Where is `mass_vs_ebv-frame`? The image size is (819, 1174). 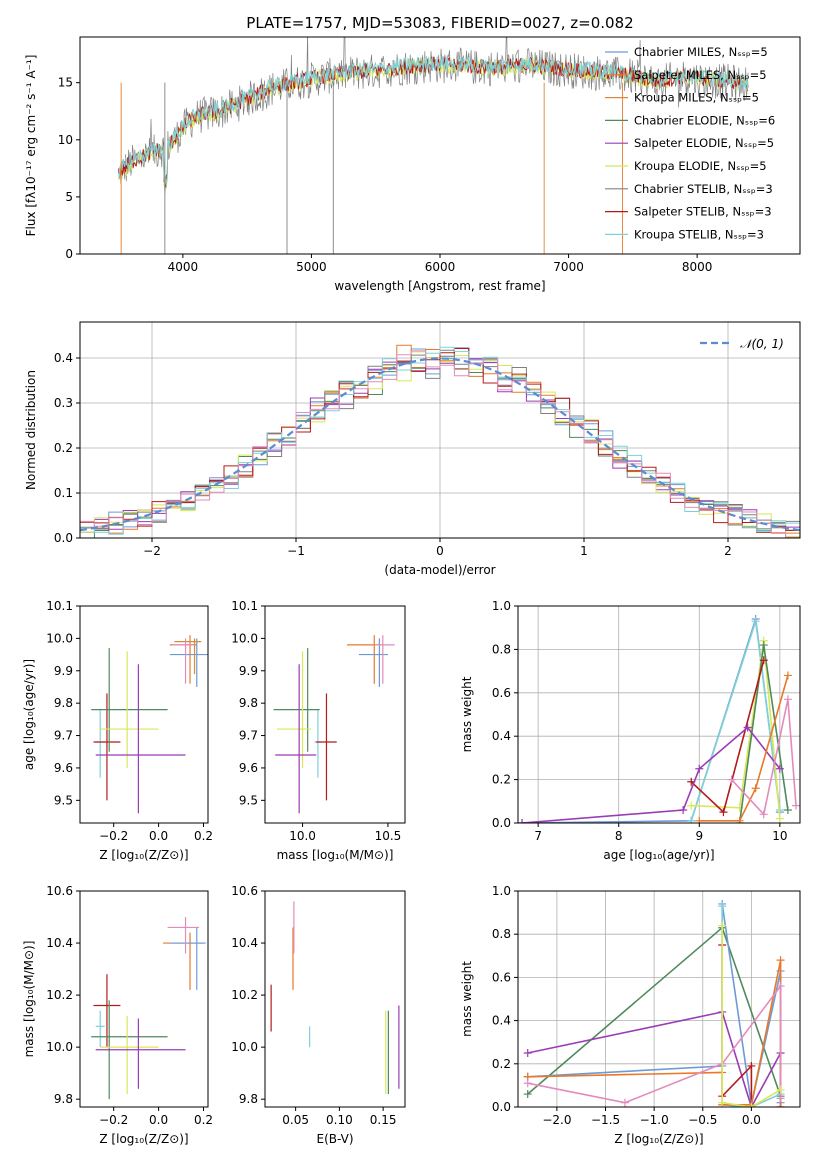
mass_vs_ebv-frame is located at coordinates (335, 999).